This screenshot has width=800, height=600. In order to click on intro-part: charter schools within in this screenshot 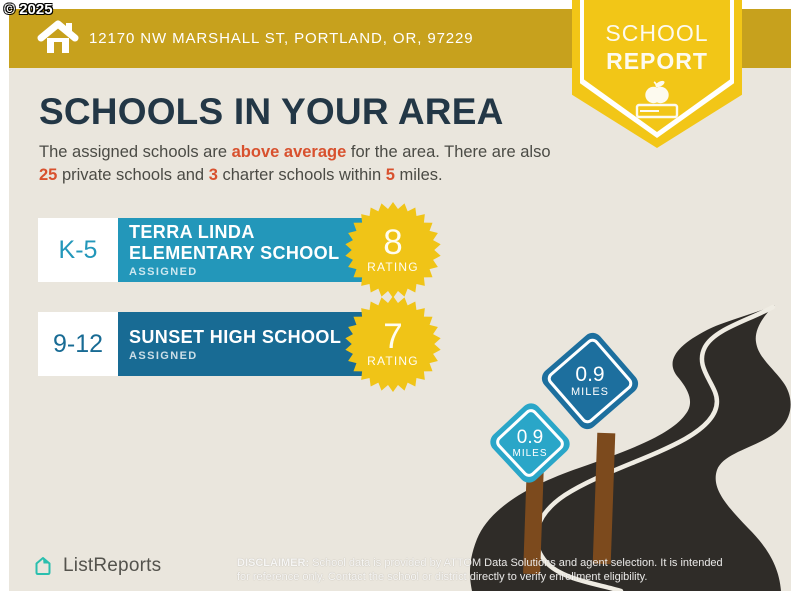, I will do `click(301, 175)`.